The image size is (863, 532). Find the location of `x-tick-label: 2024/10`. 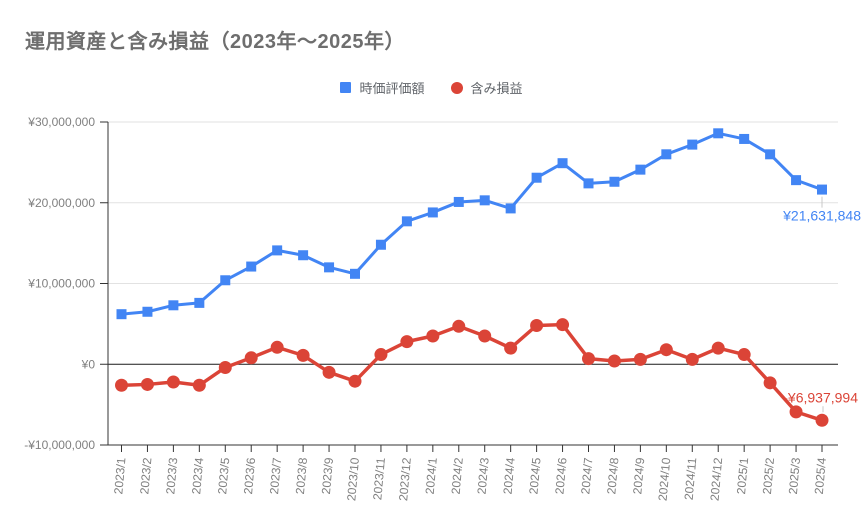

x-tick-label: 2024/10 is located at coordinates (665, 479).